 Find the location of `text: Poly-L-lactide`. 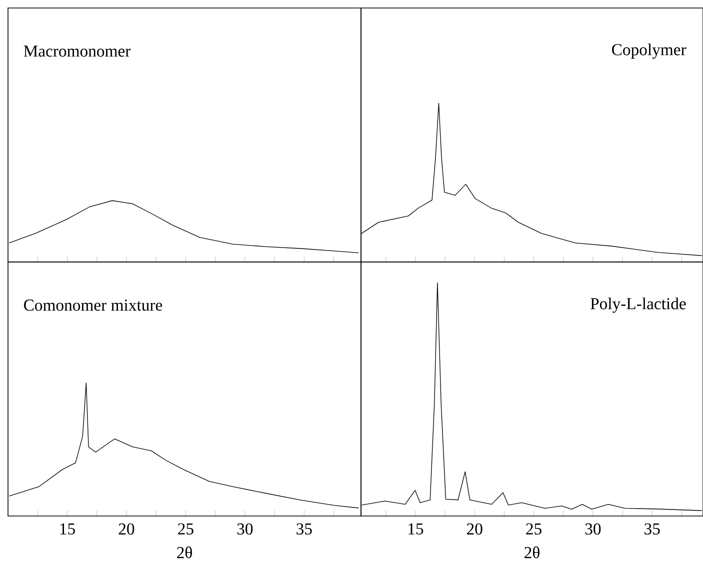

text: Poly-L-lactide is located at coordinates (638, 305).